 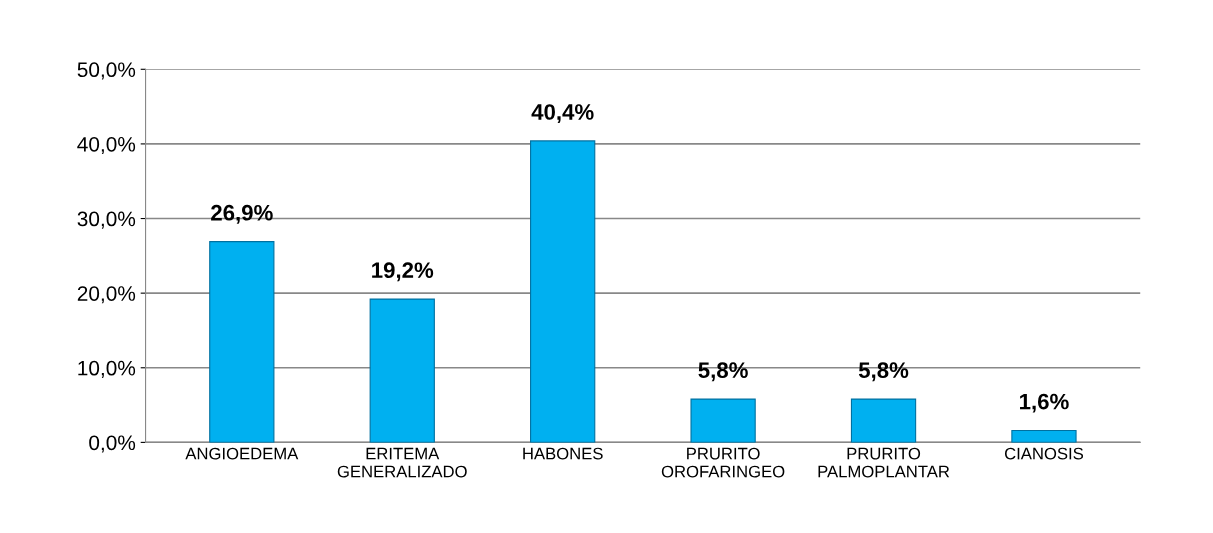 What do you see at coordinates (403, 272) in the screenshot?
I see `data-label: 19,2%` at bounding box center [403, 272].